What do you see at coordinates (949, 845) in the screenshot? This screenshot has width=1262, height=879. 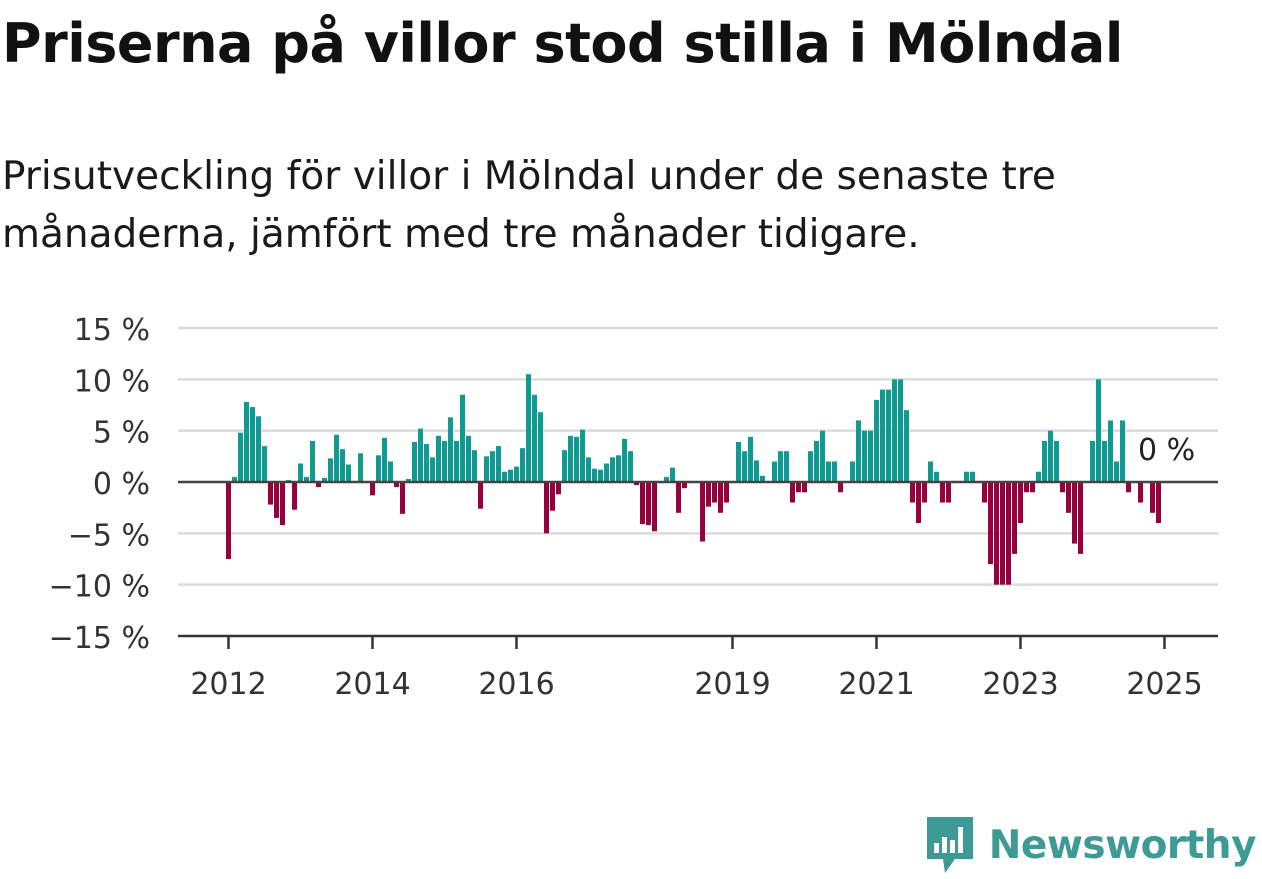 I see `newsworthy-logo-icon` at bounding box center [949, 845].